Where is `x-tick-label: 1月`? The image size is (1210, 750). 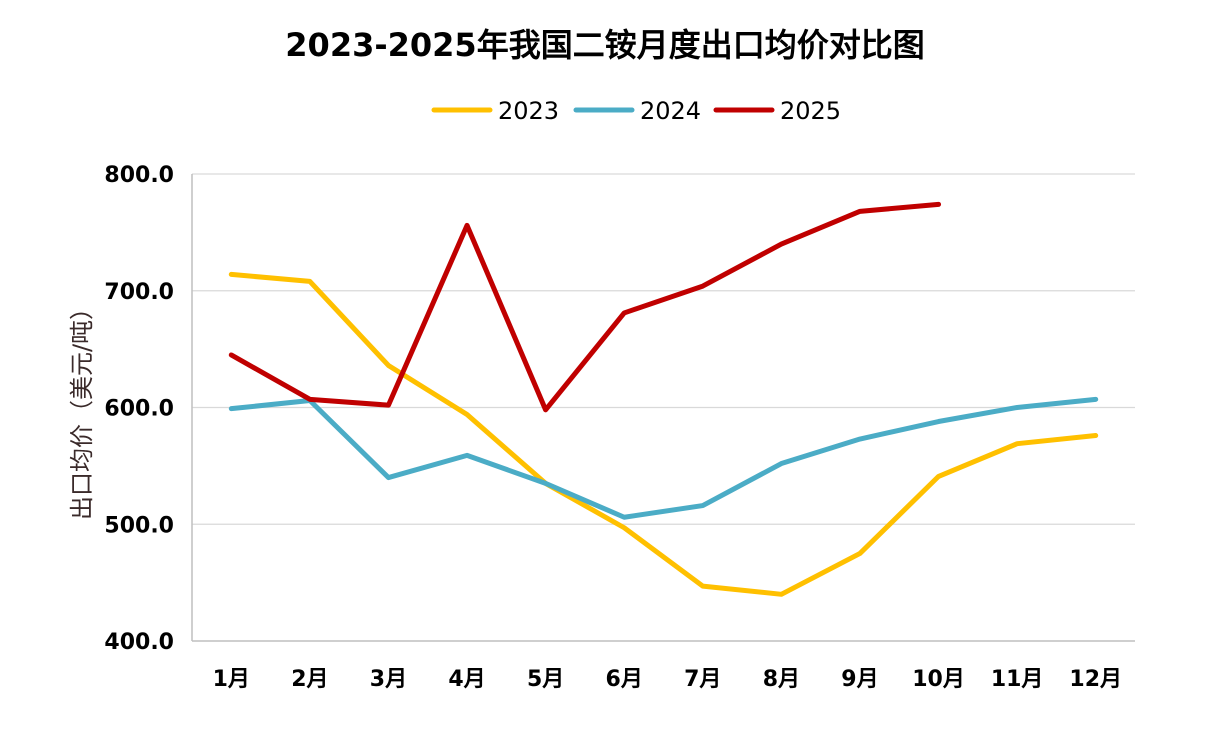 x-tick-label: 1月 is located at coordinates (231, 679).